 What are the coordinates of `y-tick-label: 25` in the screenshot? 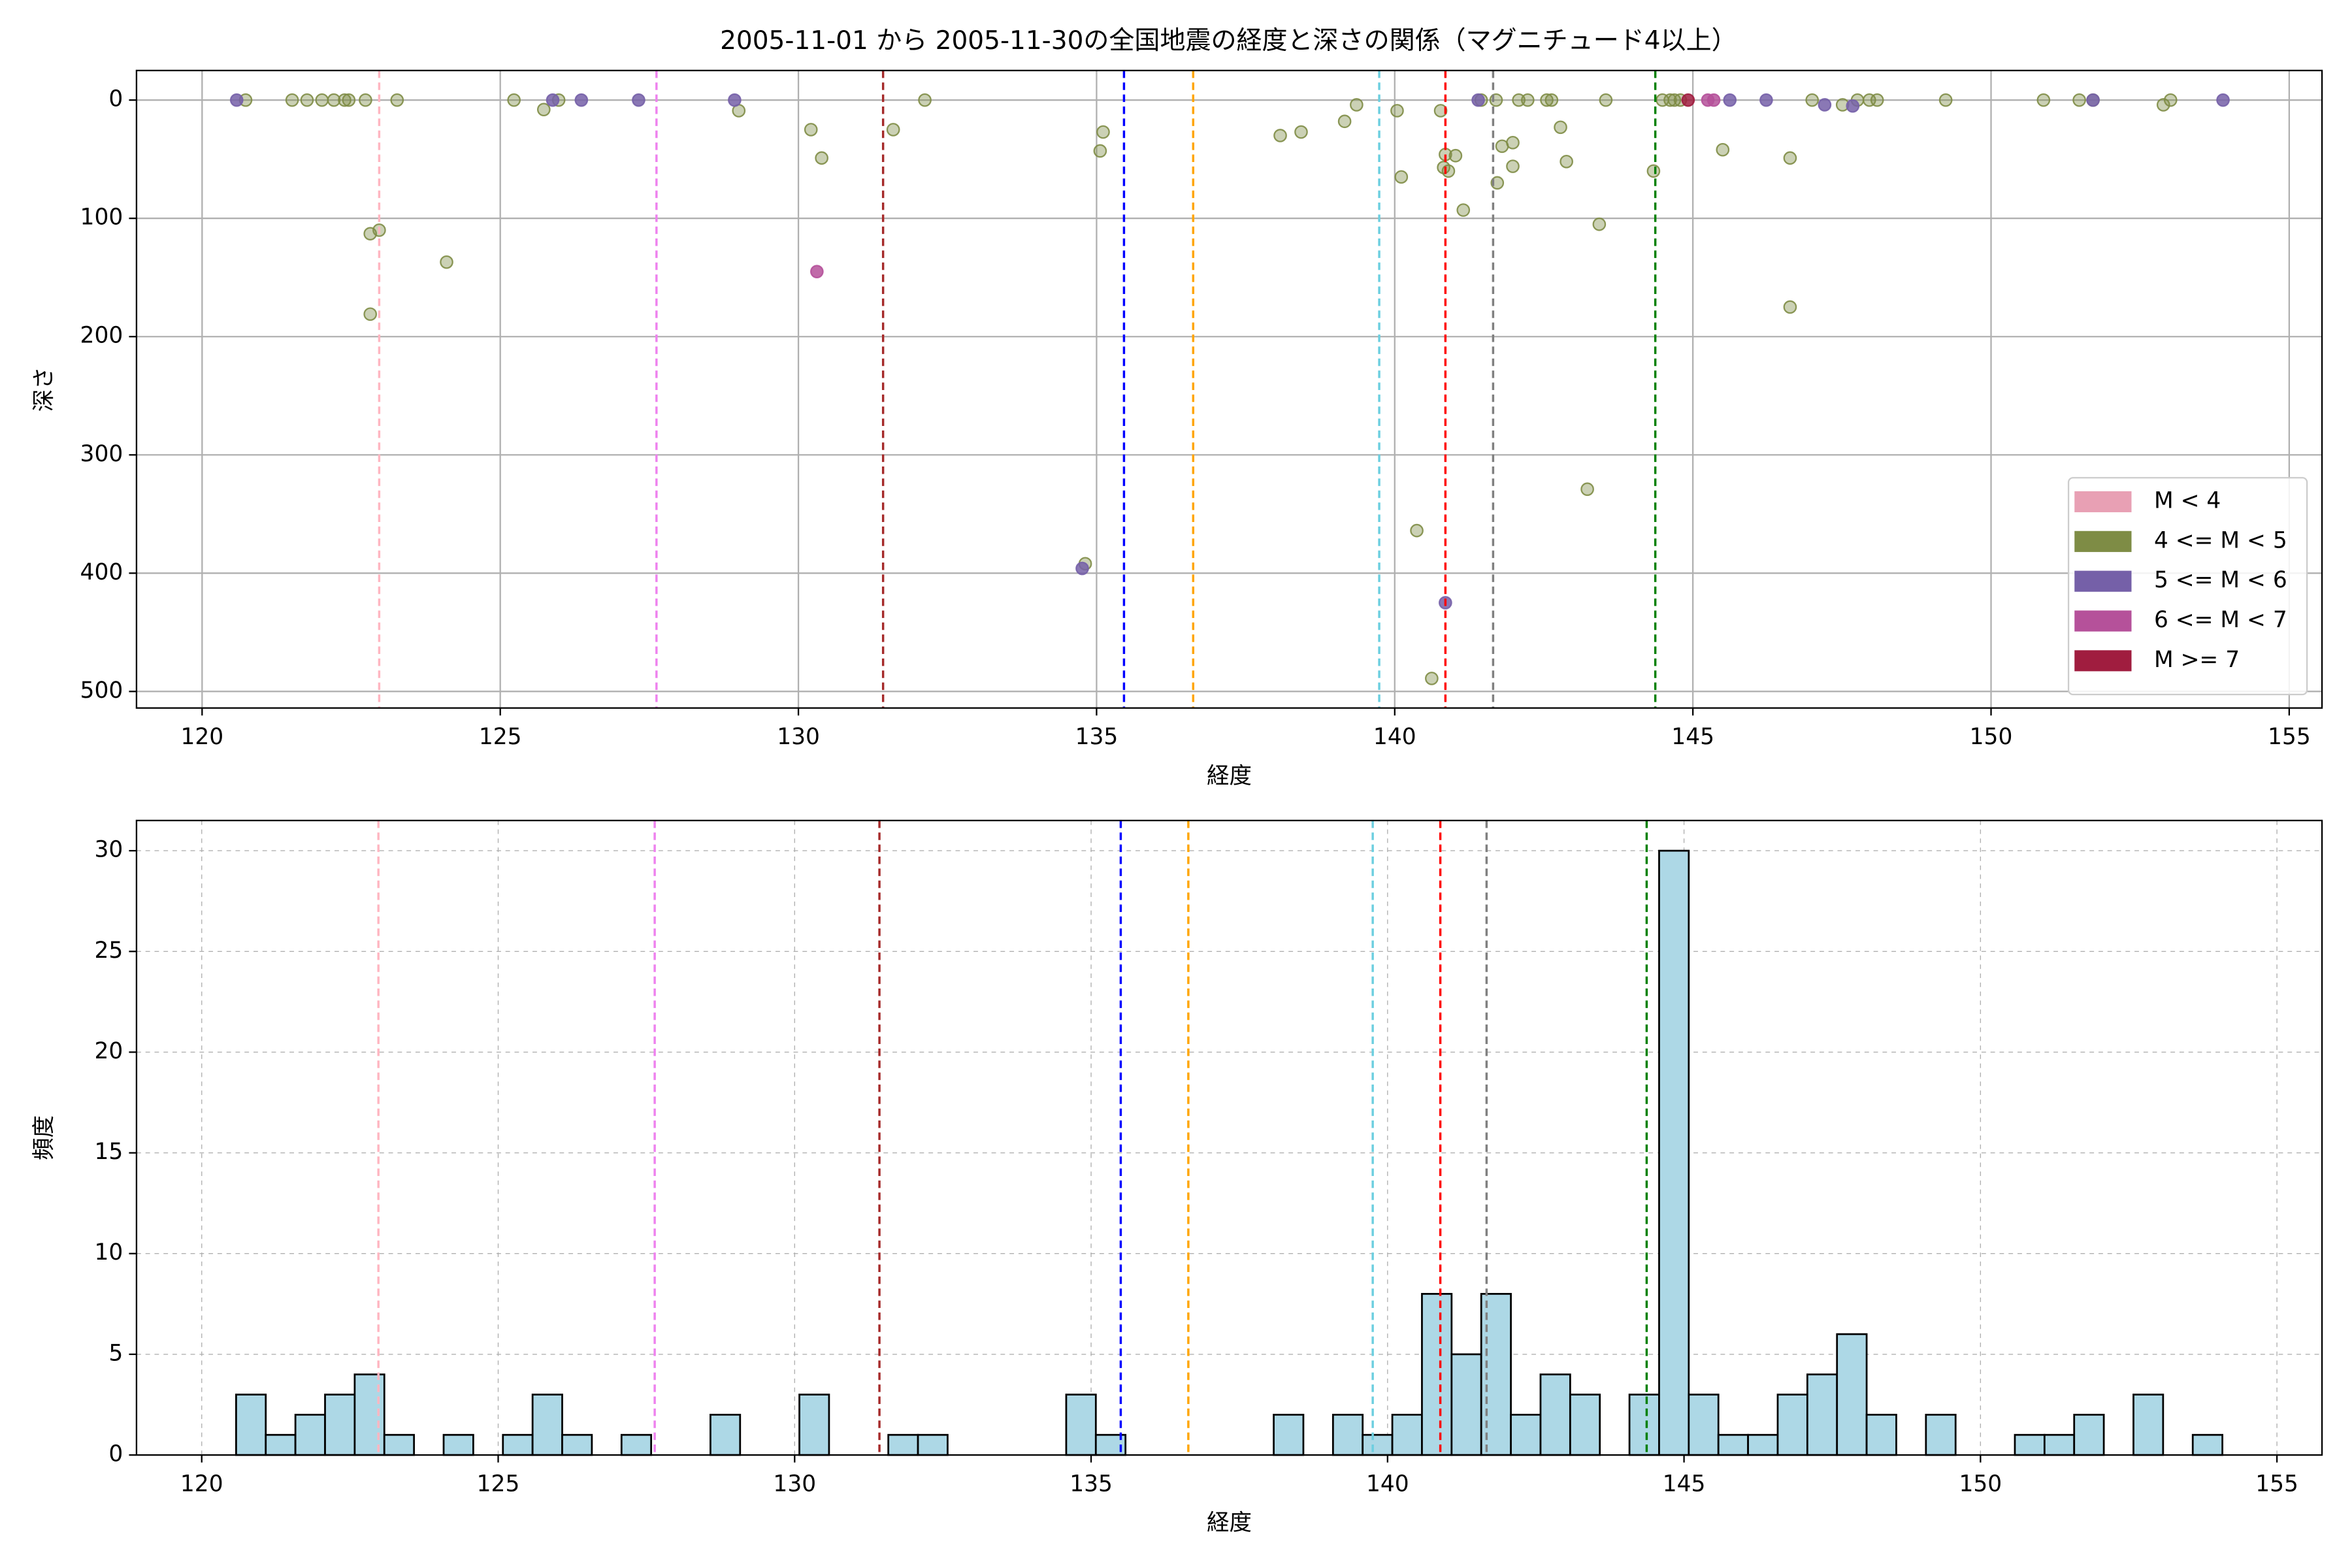 It's located at (108, 951).